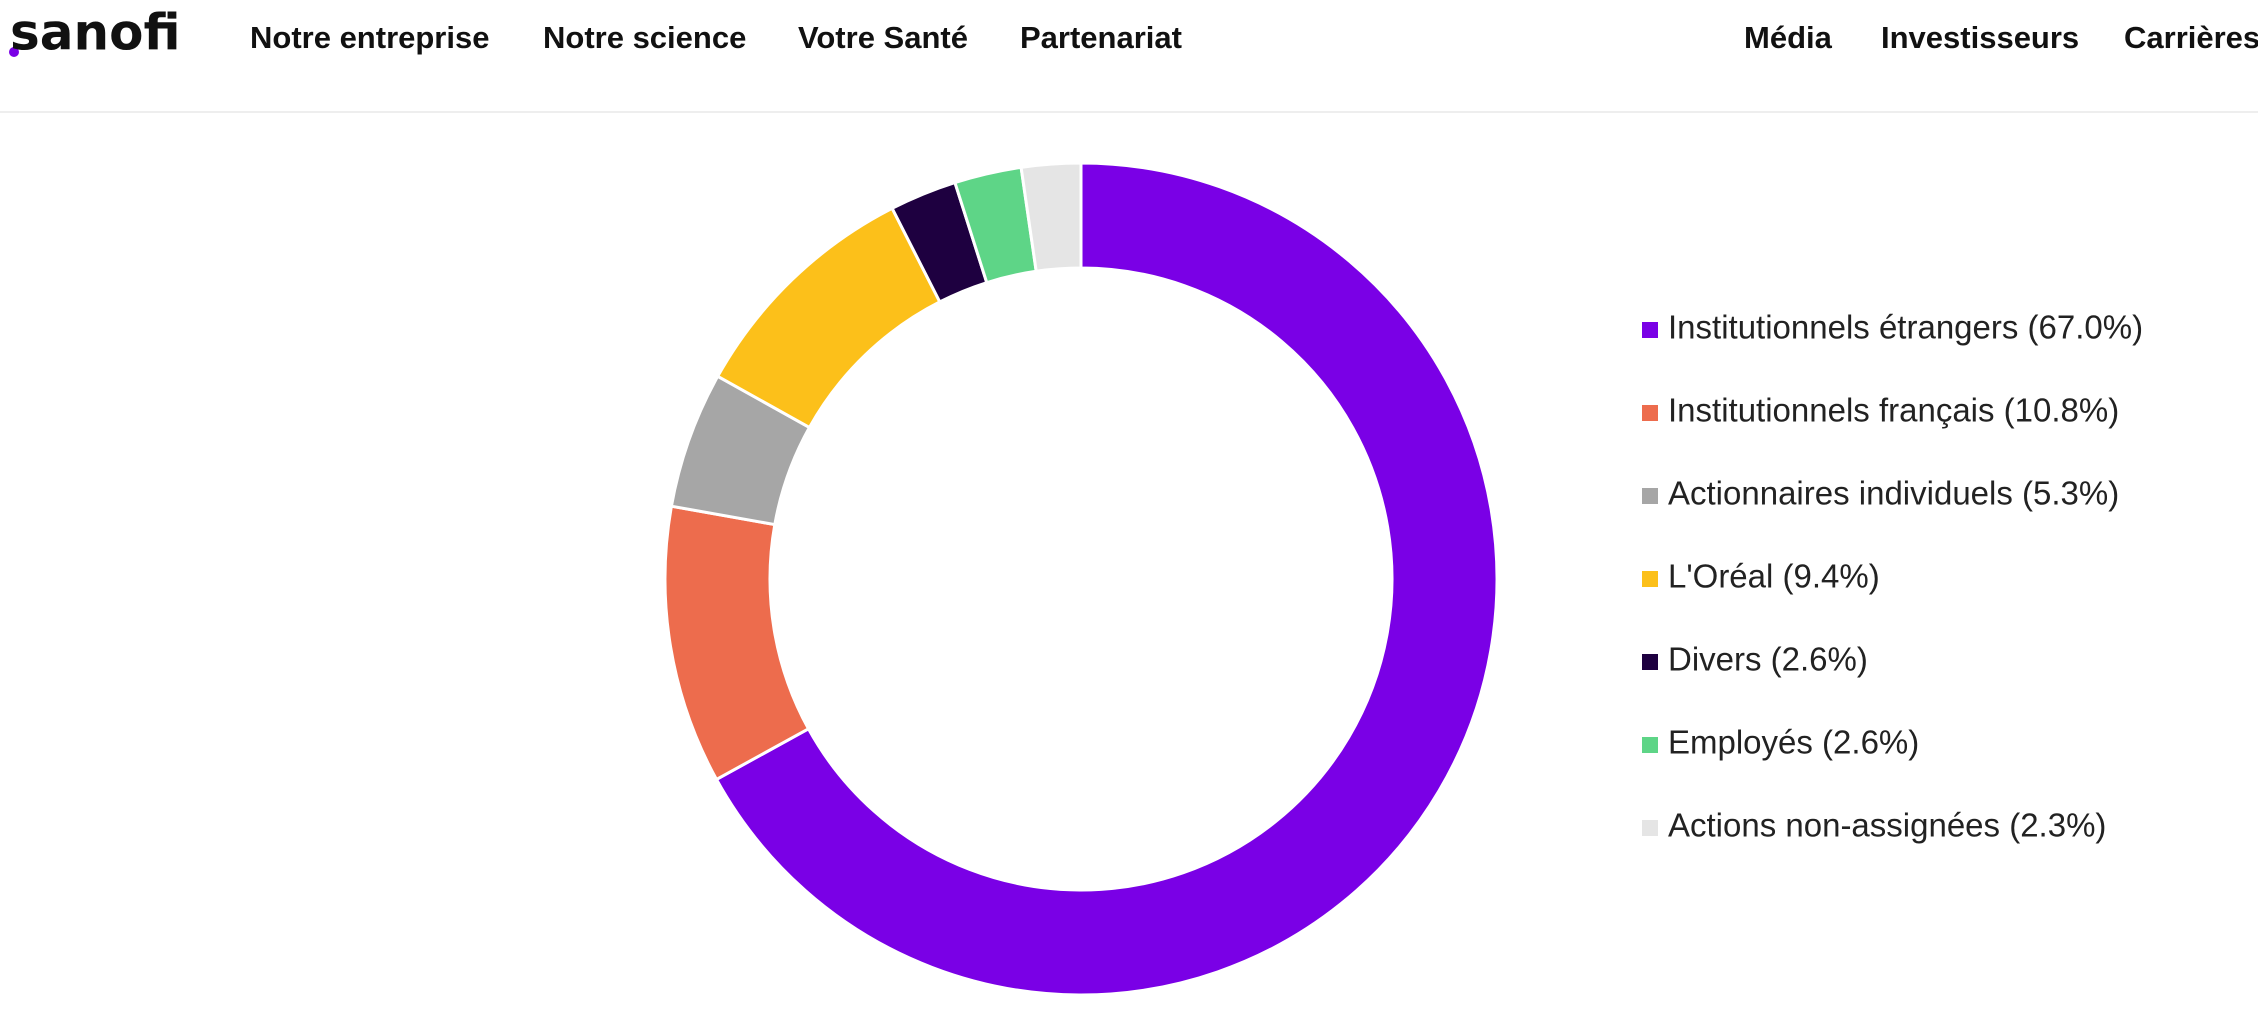 The width and height of the screenshot is (2258, 1010). Describe the element at coordinates (1768, 659) in the screenshot. I see `legend-label: Divers (2.6%)` at that location.